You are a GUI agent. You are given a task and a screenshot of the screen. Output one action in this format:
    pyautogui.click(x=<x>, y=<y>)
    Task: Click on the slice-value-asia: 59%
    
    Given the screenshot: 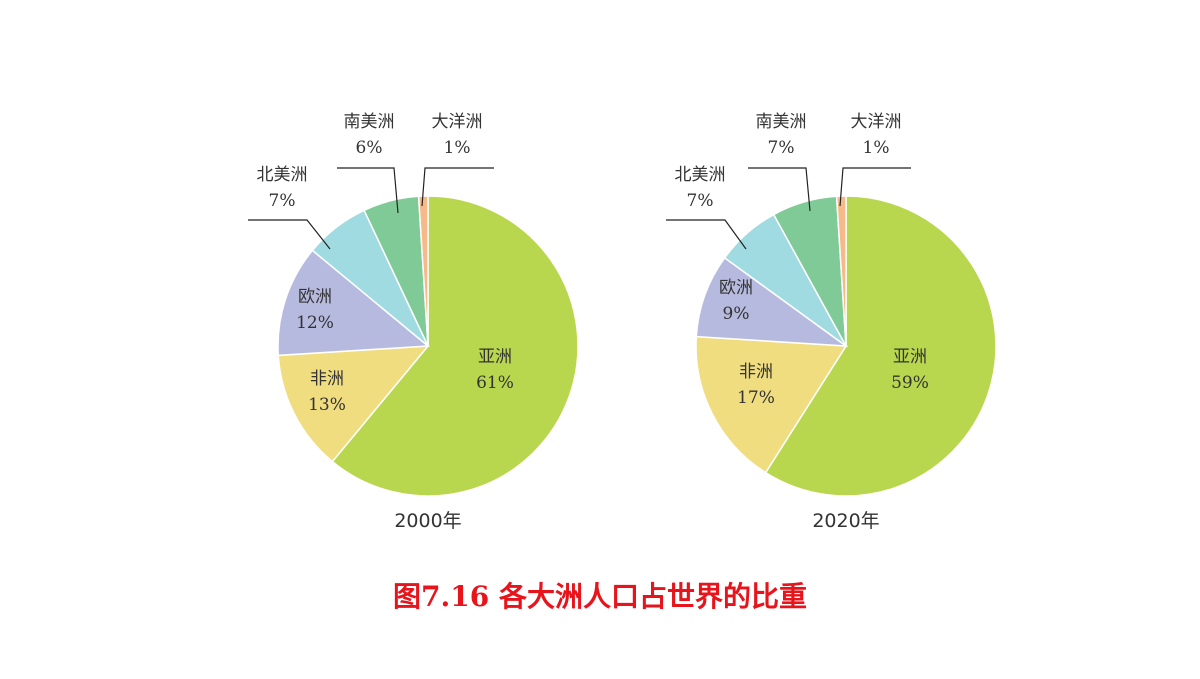 What is the action you would take?
    pyautogui.click(x=910, y=383)
    